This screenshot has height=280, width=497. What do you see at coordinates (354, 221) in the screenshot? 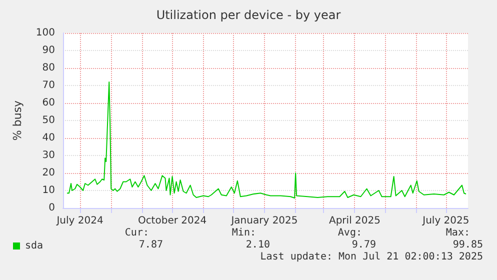
I see `x-tick-label: April 2025` at bounding box center [354, 221].